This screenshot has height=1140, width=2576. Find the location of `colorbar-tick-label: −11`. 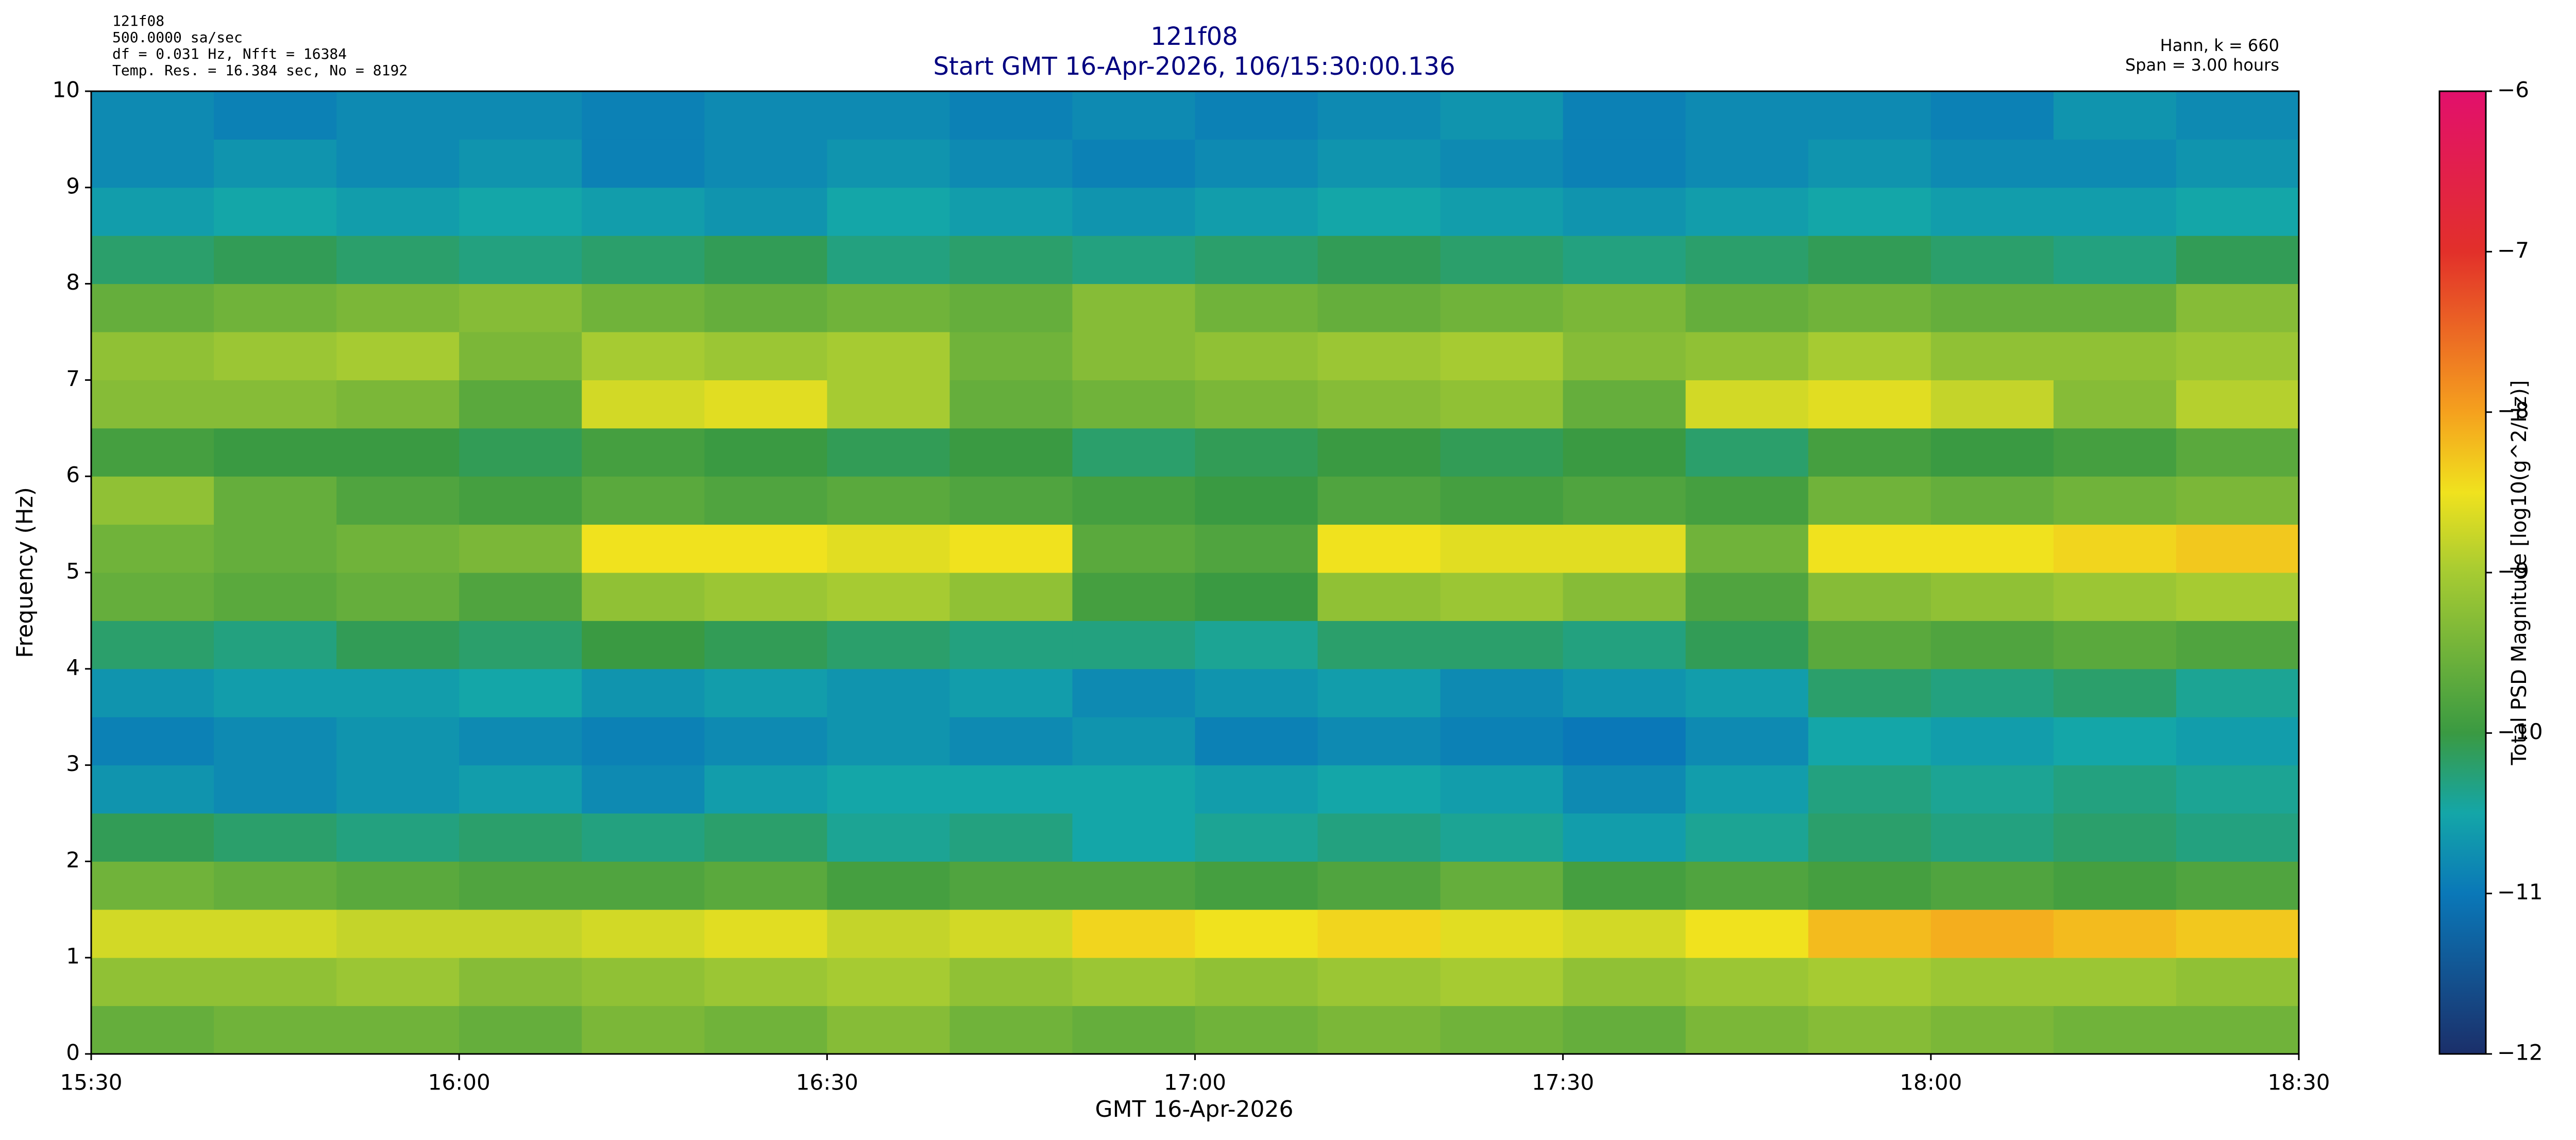

colorbar-tick-label: −11 is located at coordinates (2520, 892).